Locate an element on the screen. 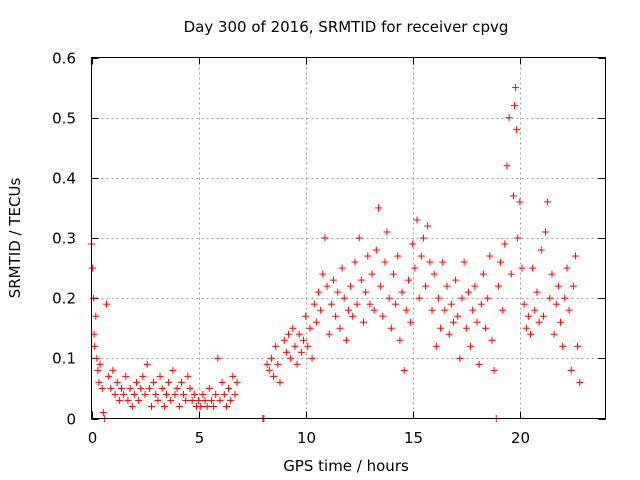 The image size is (640, 480). x-tick-label: 5 is located at coordinates (200, 438).